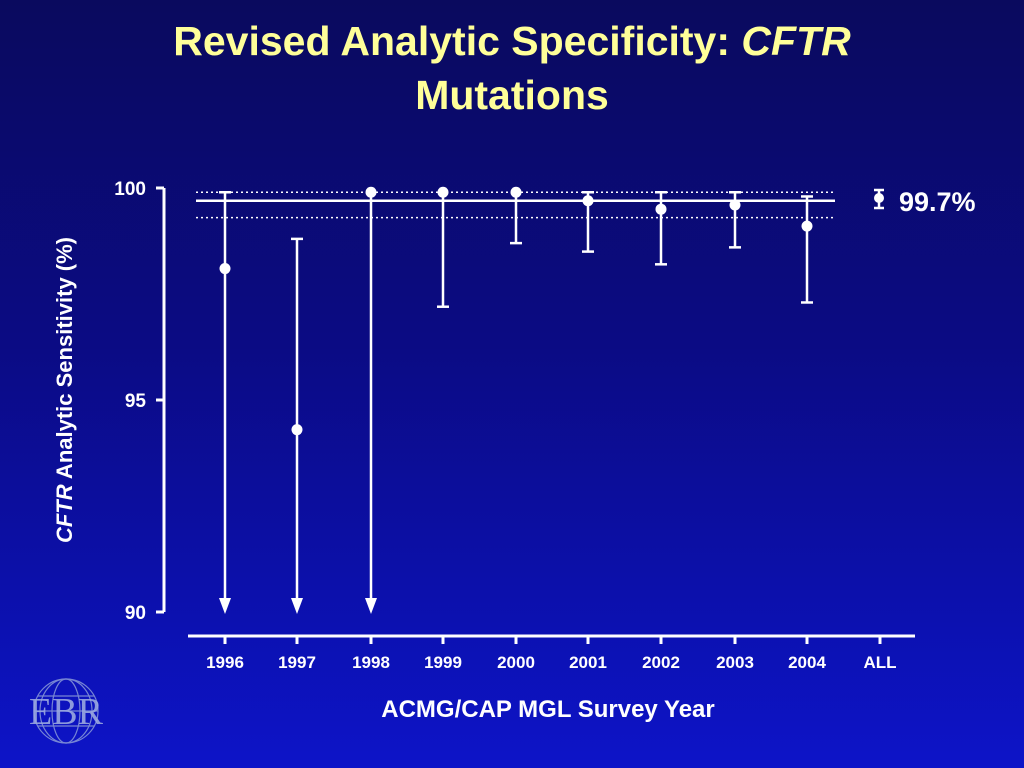  Describe the element at coordinates (297, 662) in the screenshot. I see `x-tick-label-1997: 1997` at that location.